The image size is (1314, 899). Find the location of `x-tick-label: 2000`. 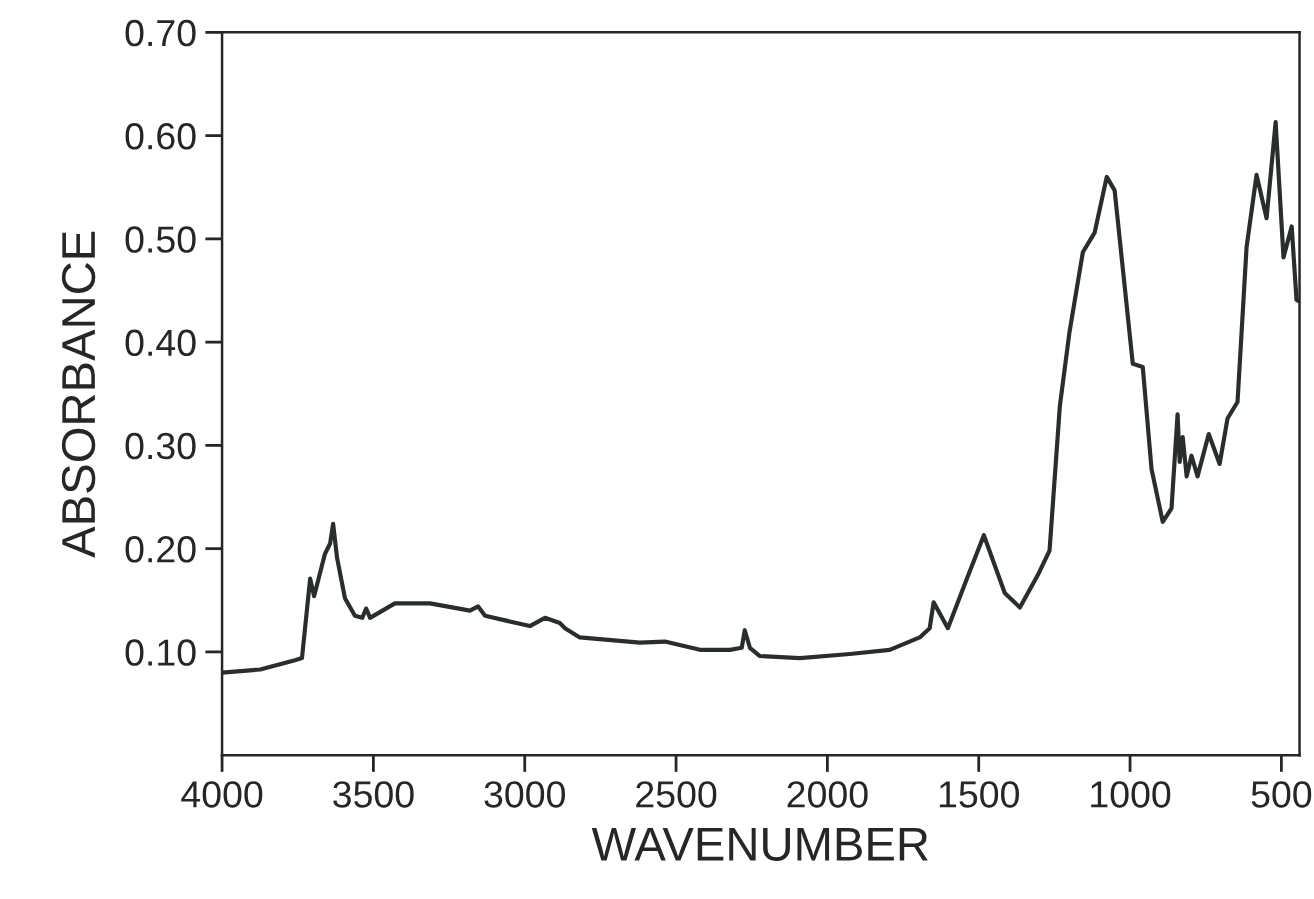

x-tick-label: 2000 is located at coordinates (827, 794).